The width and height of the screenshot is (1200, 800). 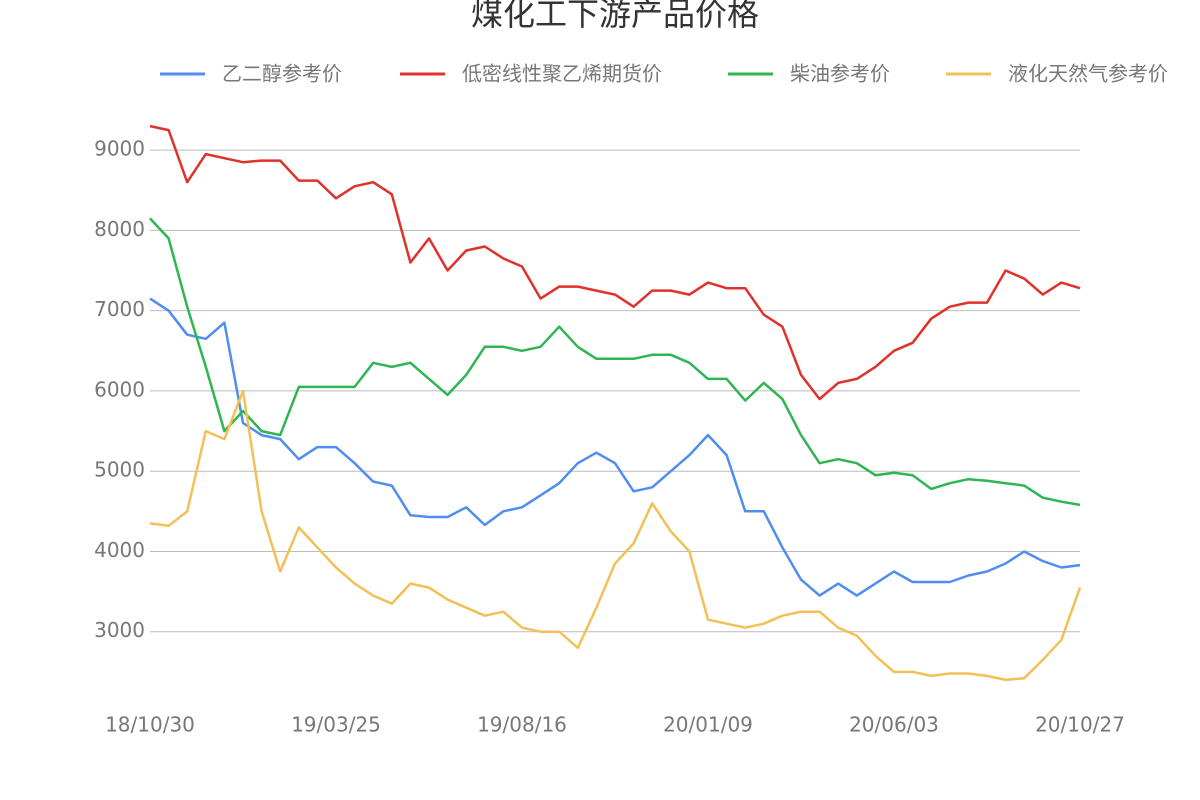 I want to click on y-tick-label: 3000, so click(x=119, y=630).